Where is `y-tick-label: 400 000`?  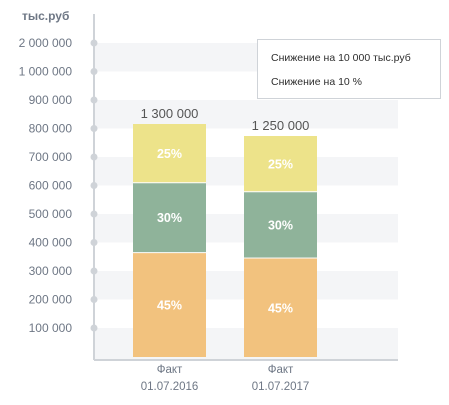 y-tick-label: 400 000 is located at coordinates (51, 243).